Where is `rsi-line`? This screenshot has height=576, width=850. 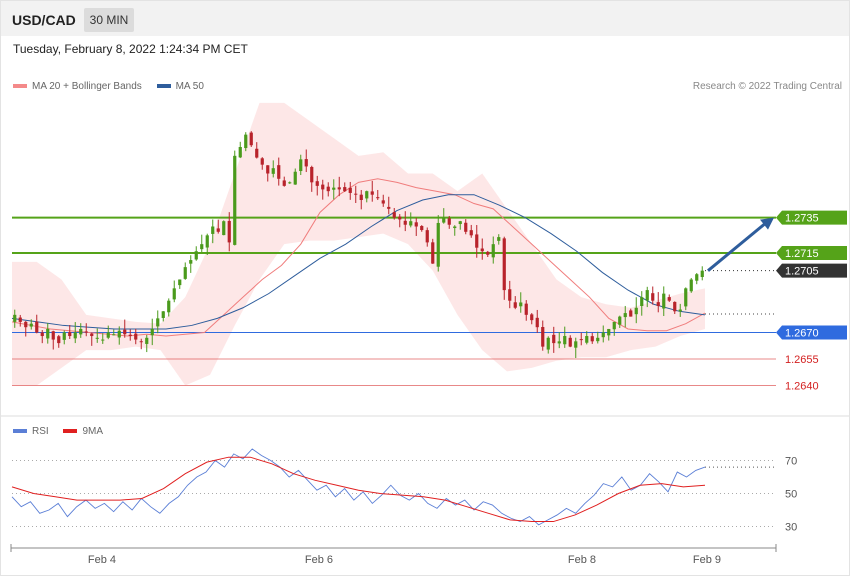
rsi-line is located at coordinates (358, 487).